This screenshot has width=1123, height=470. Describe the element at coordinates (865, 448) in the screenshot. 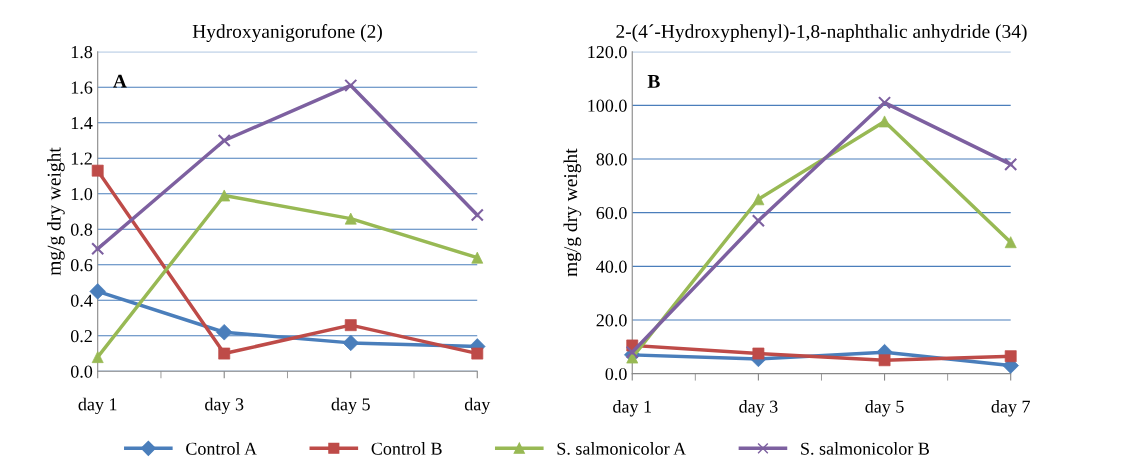

I see `legend-label: S. salmonicolor B` at that location.